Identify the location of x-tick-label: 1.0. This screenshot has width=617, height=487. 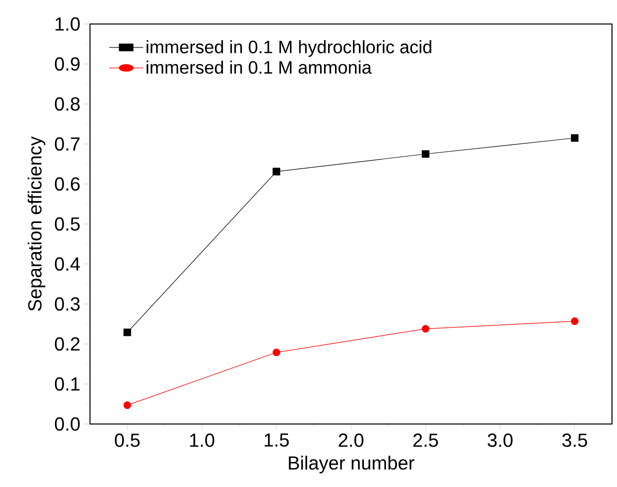
(202, 440).